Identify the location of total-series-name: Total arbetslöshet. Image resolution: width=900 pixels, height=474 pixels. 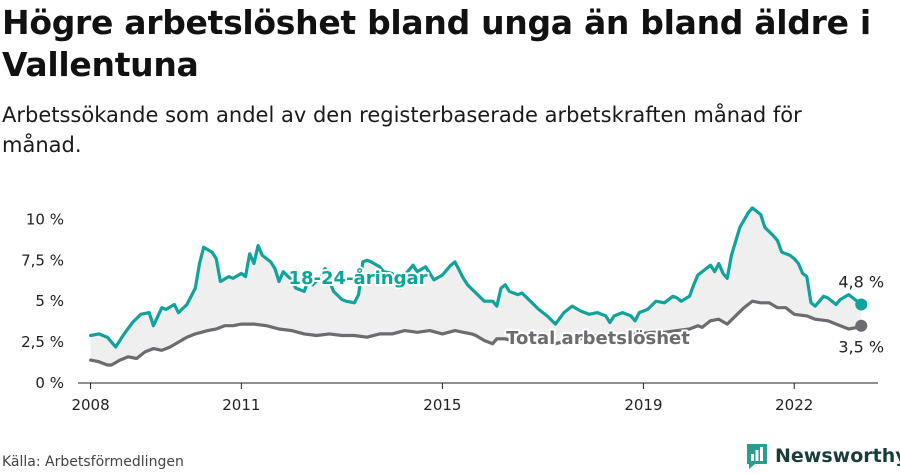
(598, 338).